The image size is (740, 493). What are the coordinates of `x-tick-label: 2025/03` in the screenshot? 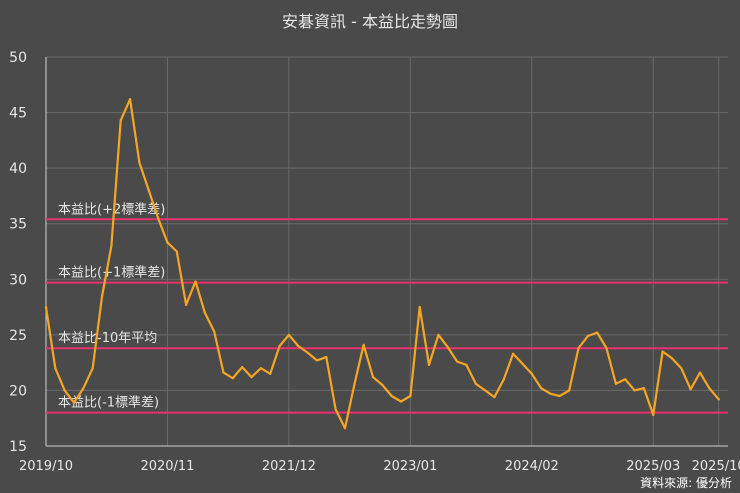 It's located at (653, 466).